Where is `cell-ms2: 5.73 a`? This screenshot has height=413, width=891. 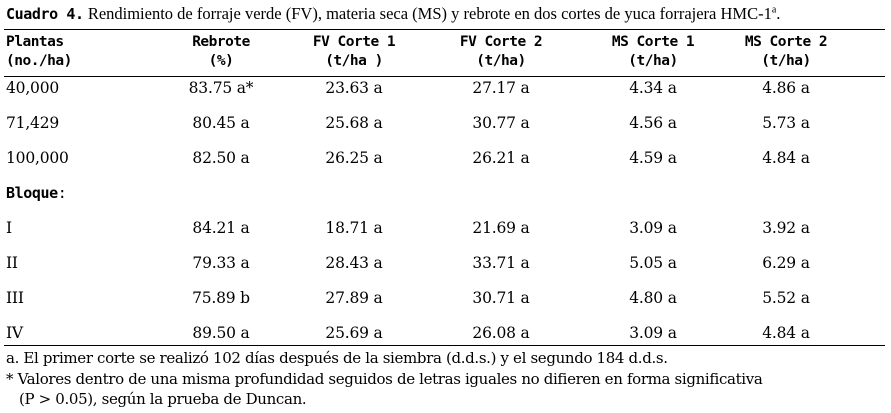
cell-ms2: 5.73 a is located at coordinates (786, 123).